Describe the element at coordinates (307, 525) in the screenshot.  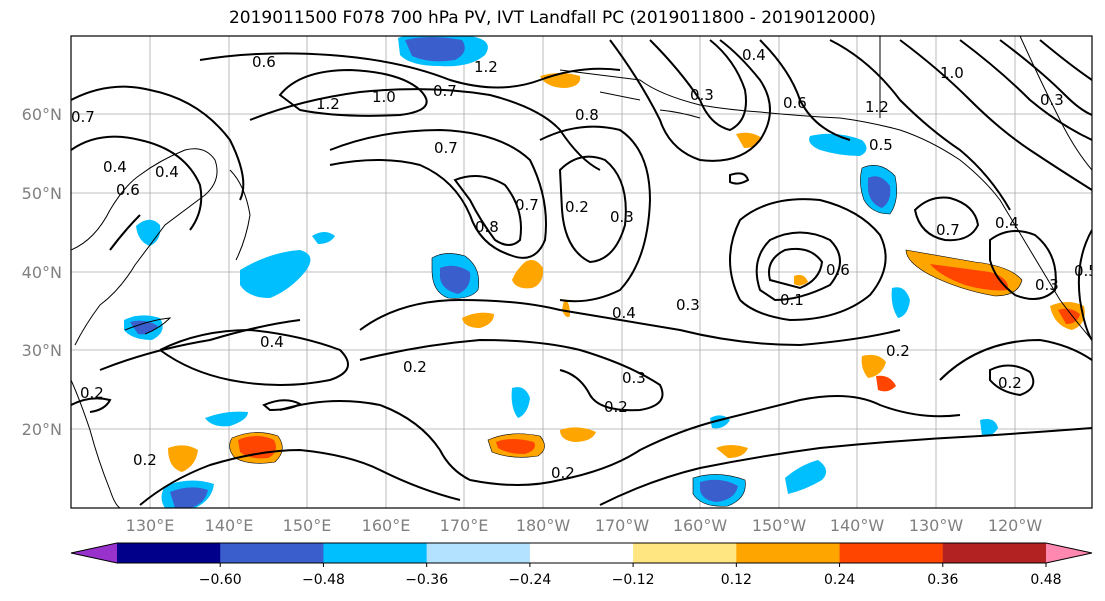
I see `lon-label: 150°E` at that location.